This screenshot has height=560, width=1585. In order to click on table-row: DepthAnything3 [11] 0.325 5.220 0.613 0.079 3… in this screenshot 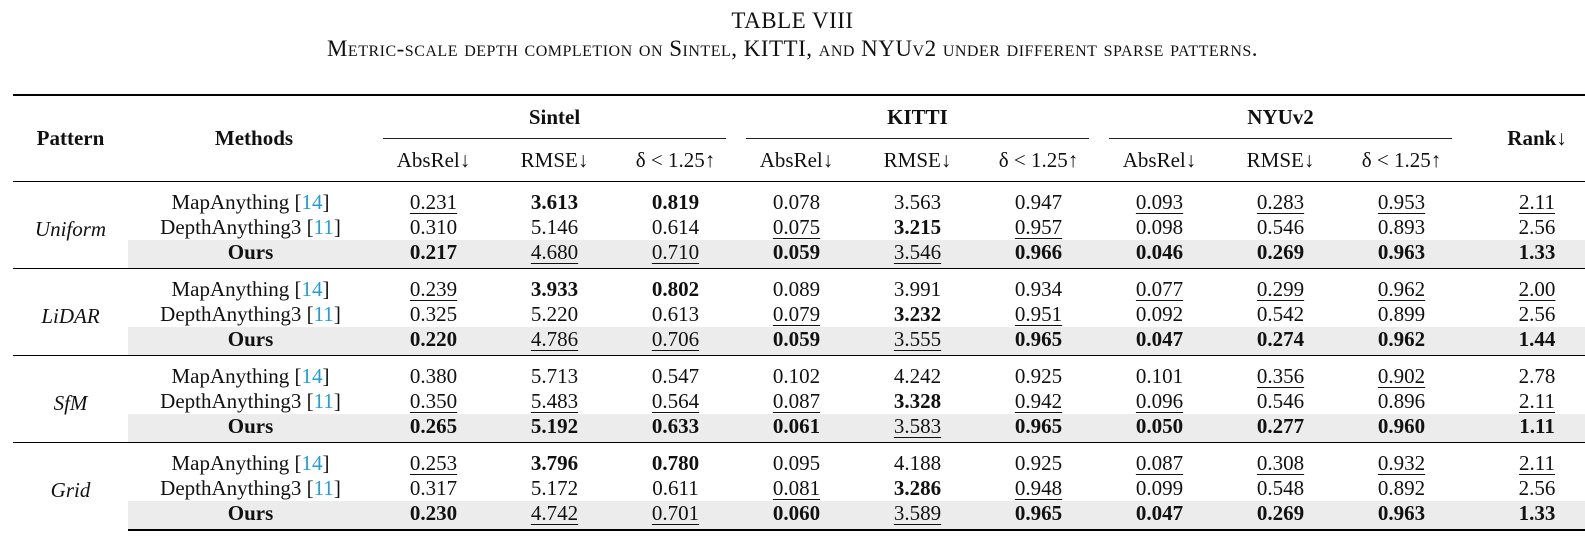, I will do `click(799, 314)`.